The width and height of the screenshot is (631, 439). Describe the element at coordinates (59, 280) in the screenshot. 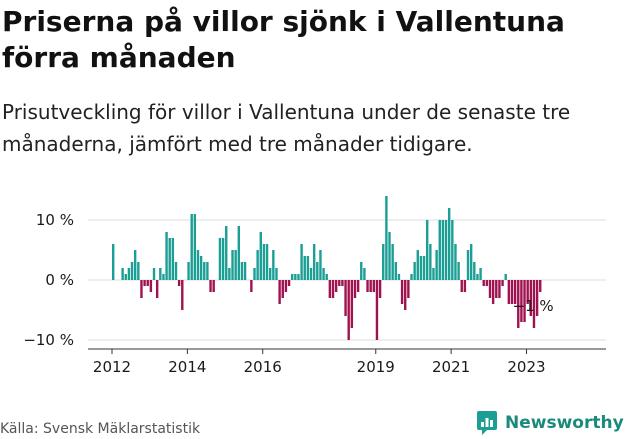

I see `y-tick-label: 0 %` at that location.